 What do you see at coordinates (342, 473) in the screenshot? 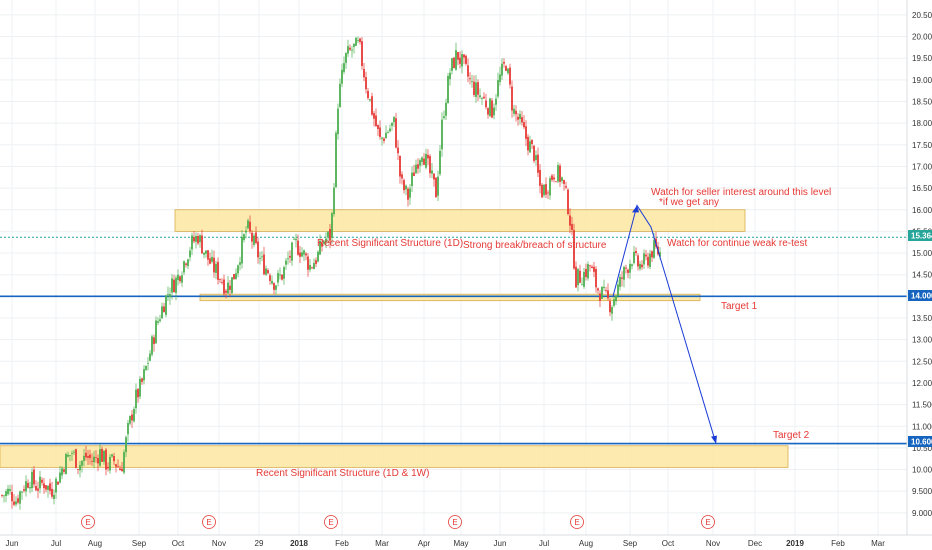
I see `zone-label-1d-1w: Recent Significant Structure (1D & 1W)` at bounding box center [342, 473].